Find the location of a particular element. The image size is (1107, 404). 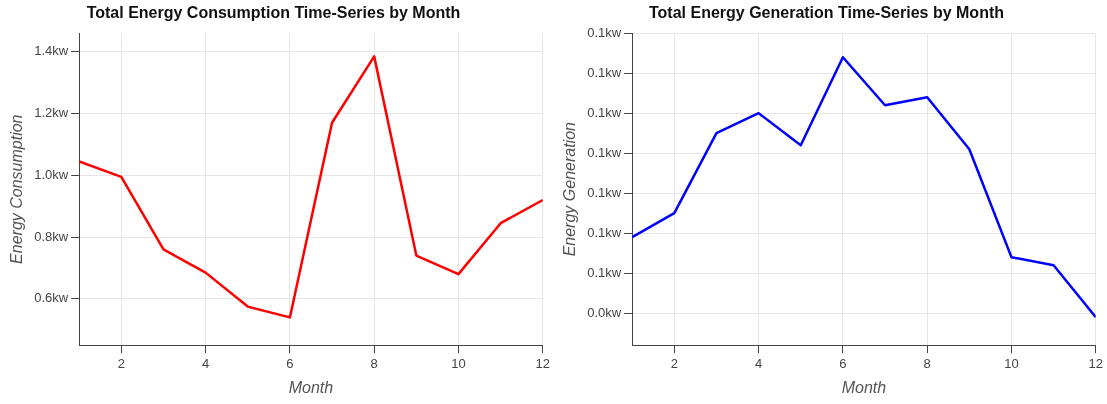

y-tick-label: 1.4kw is located at coordinates (51, 51).